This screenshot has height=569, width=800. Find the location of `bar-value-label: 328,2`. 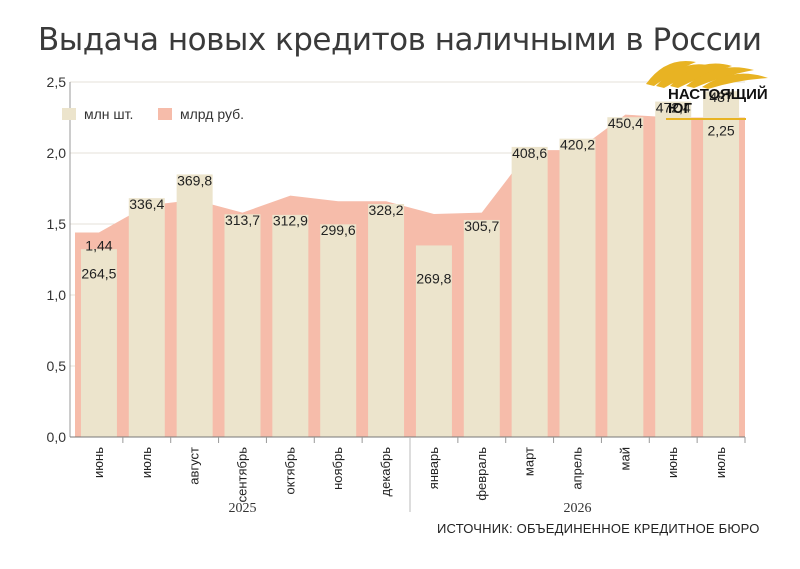

bar-value-label: 328,2 is located at coordinates (386, 210).